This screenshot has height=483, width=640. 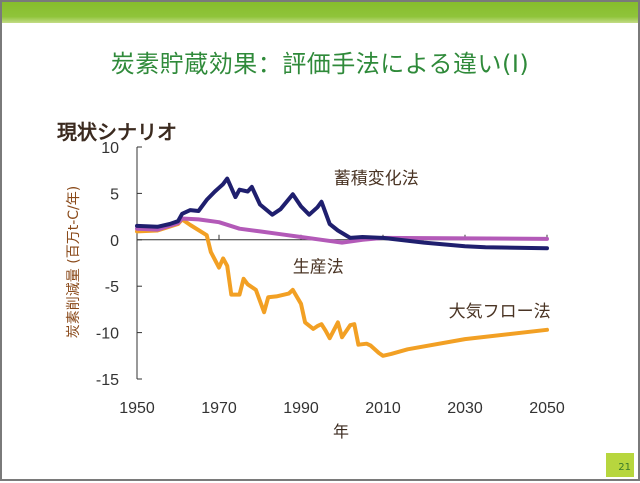 What do you see at coordinates (376, 179) in the screenshot?
I see `series-label: 蓄積変化法` at bounding box center [376, 179].